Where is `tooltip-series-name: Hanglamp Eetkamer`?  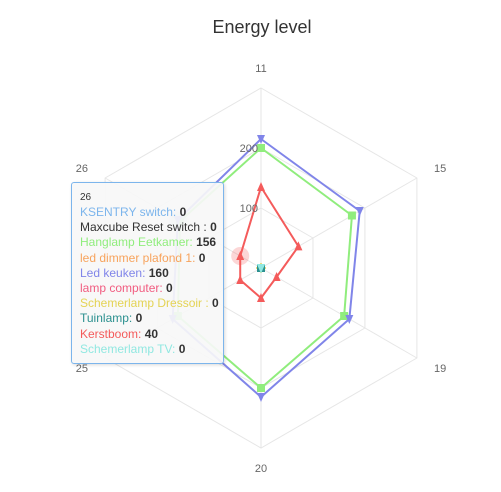
tooltip-series-name: Hanglamp Eetkamer is located at coordinates (135, 242).